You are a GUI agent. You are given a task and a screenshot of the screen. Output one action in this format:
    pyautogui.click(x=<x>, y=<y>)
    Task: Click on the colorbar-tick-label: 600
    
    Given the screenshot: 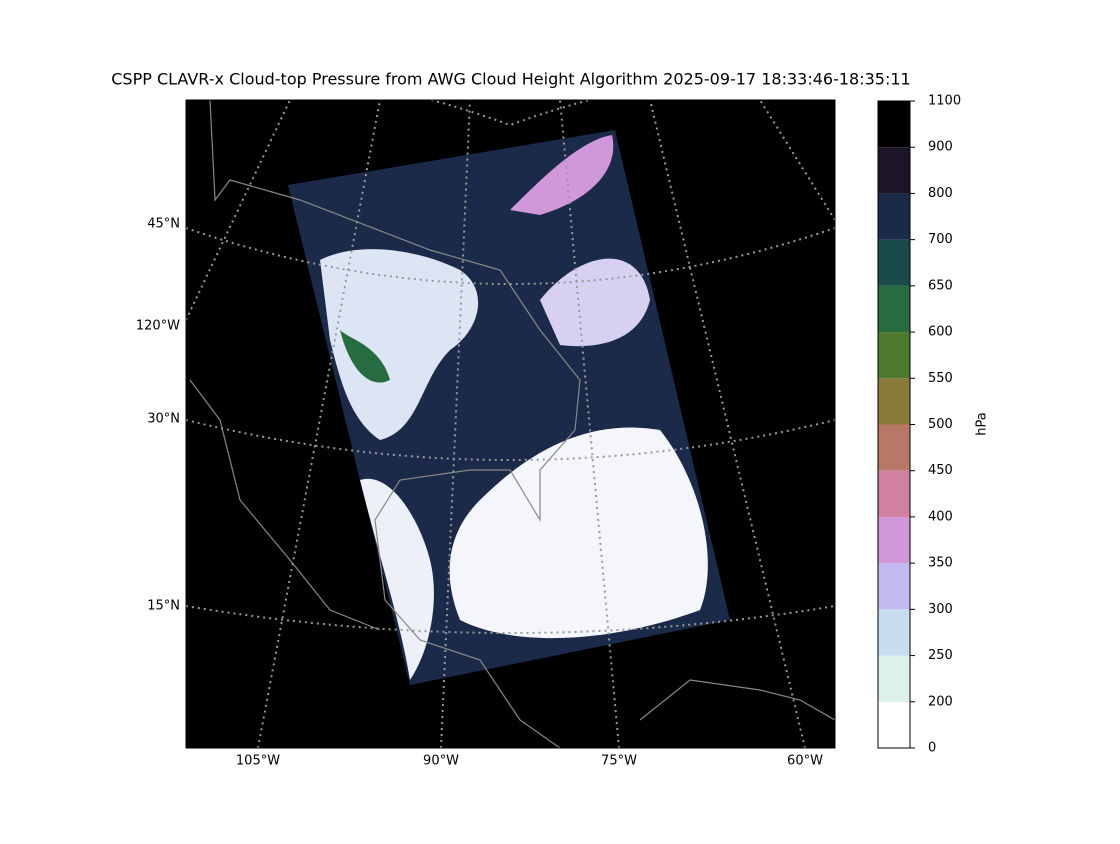 What is the action you would take?
    pyautogui.click(x=940, y=332)
    